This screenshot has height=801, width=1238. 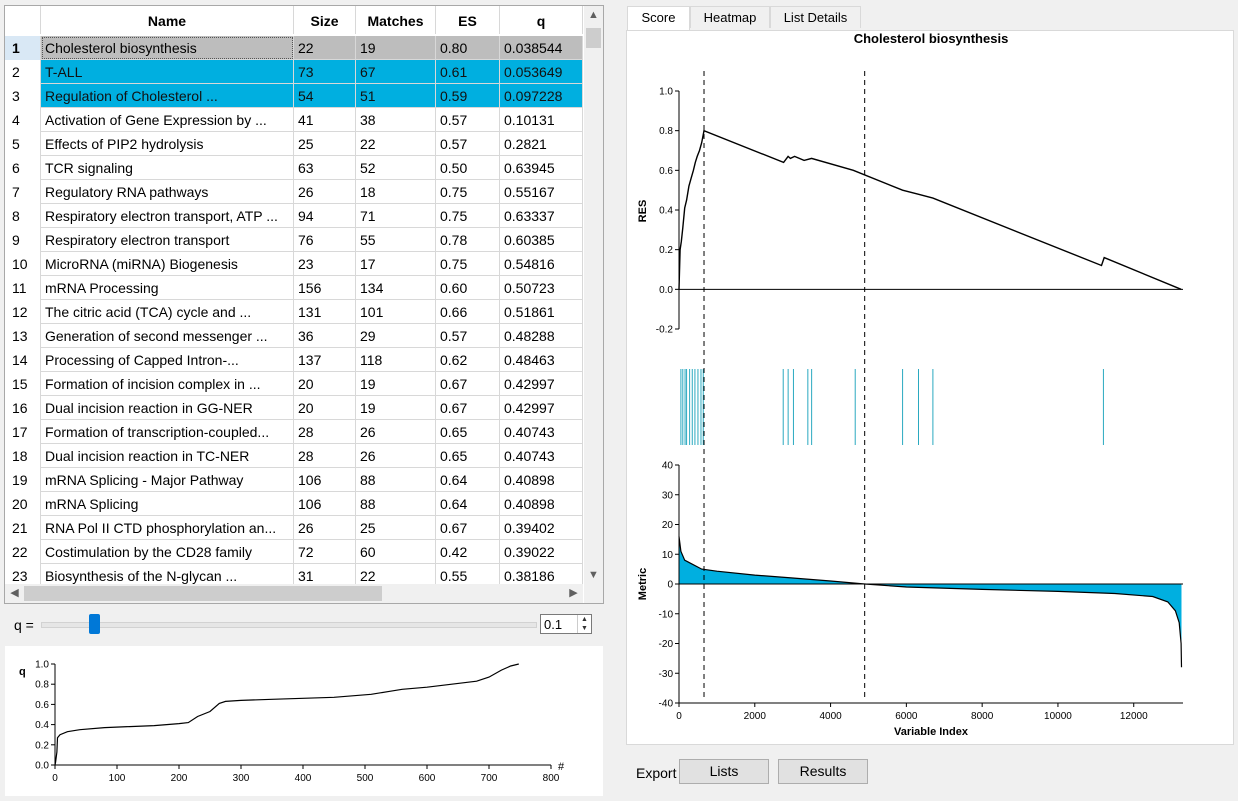 I want to click on row-number: 21, so click(x=23, y=528).